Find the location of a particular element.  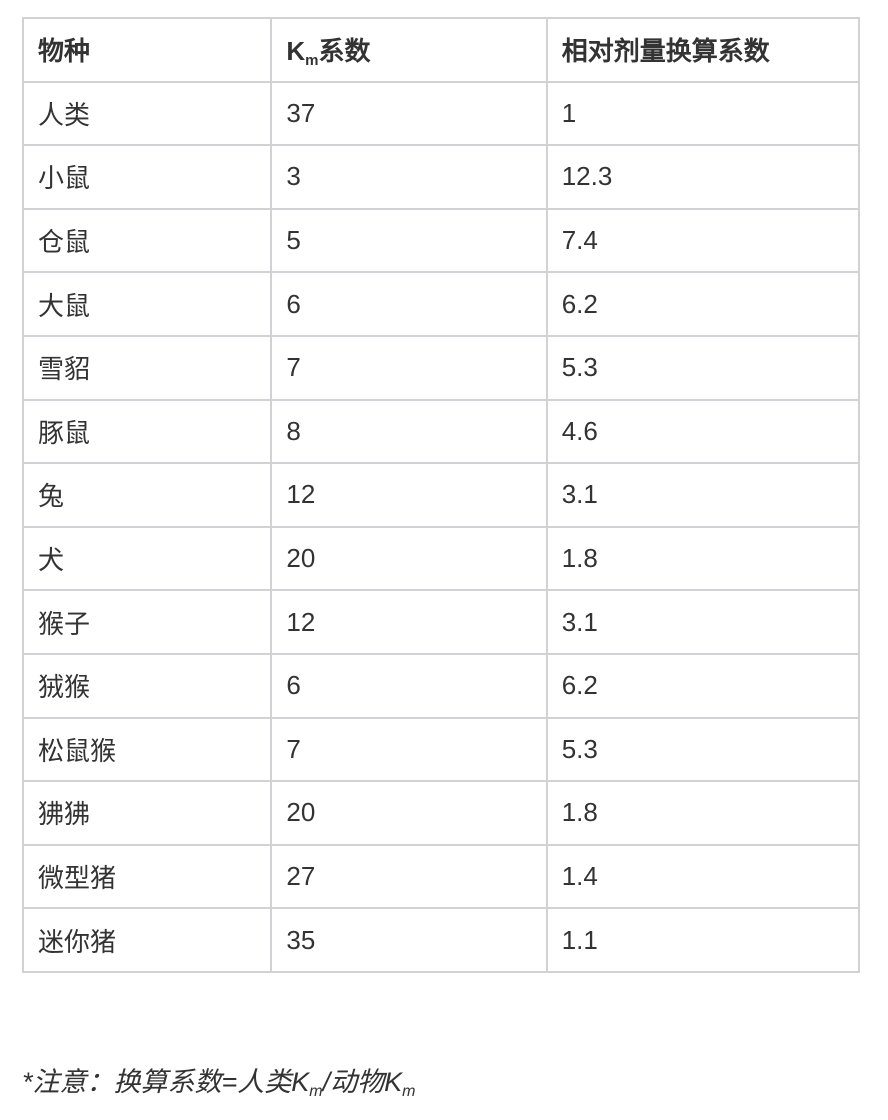

cell-factor: 7.4 is located at coordinates (703, 240).